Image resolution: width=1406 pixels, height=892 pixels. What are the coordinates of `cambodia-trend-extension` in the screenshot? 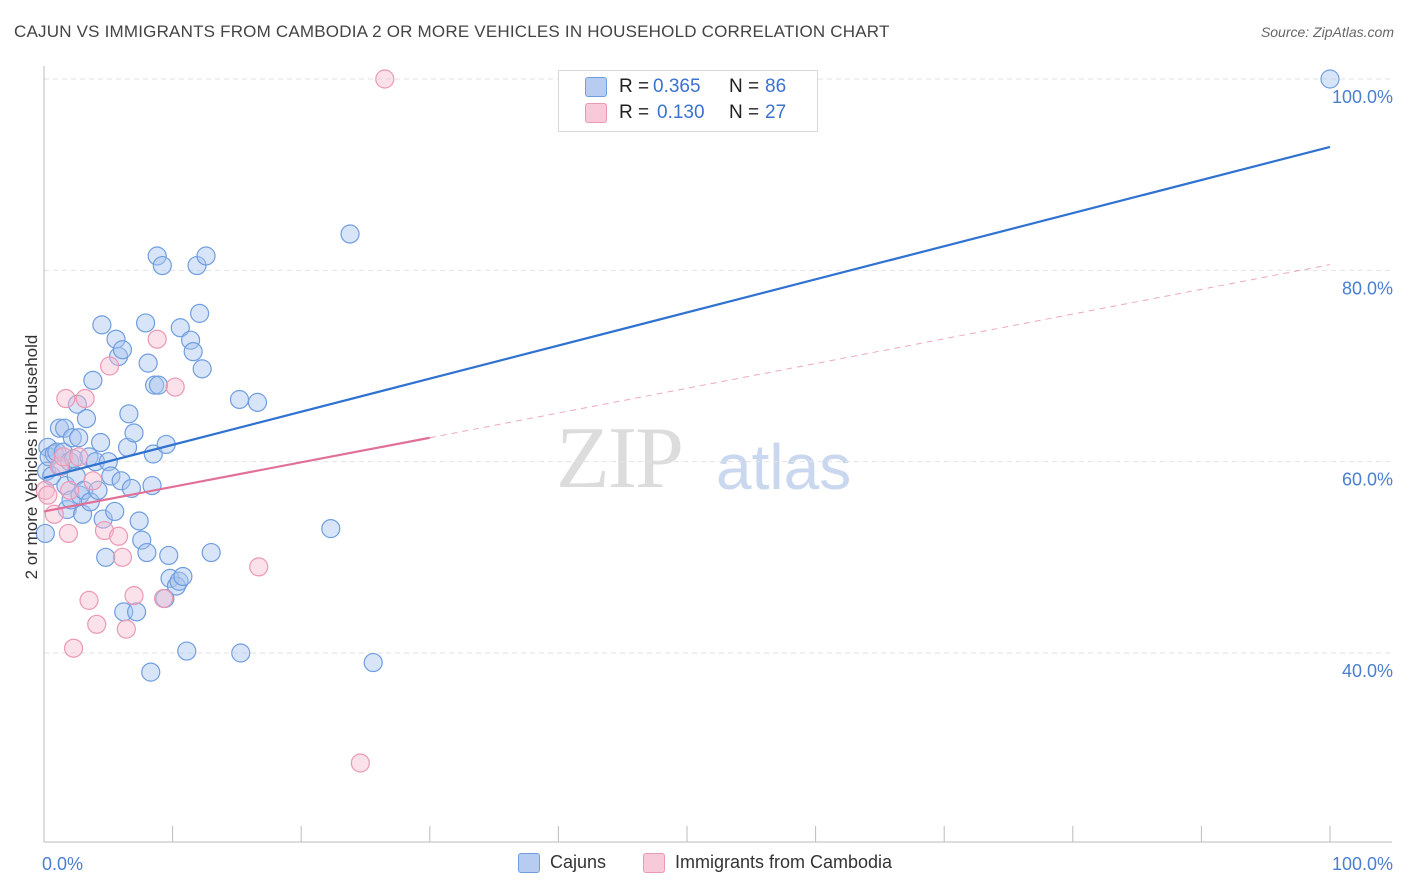 It's located at (880, 351).